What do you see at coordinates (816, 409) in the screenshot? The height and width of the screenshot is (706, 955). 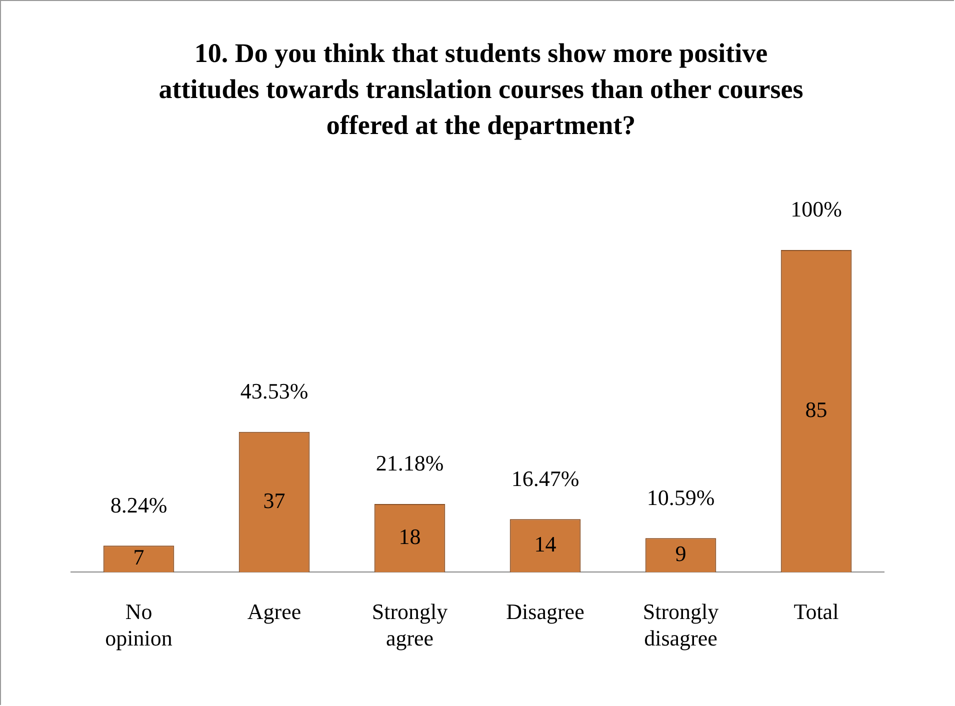 I see `data-label: 85` at bounding box center [816, 409].